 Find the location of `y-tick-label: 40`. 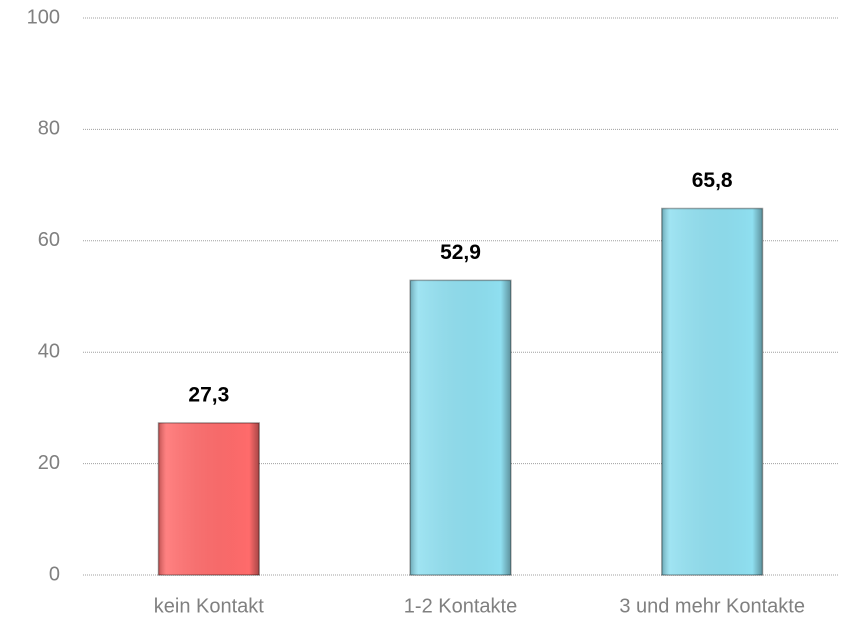

y-tick-label: 40 is located at coordinates (49, 351).